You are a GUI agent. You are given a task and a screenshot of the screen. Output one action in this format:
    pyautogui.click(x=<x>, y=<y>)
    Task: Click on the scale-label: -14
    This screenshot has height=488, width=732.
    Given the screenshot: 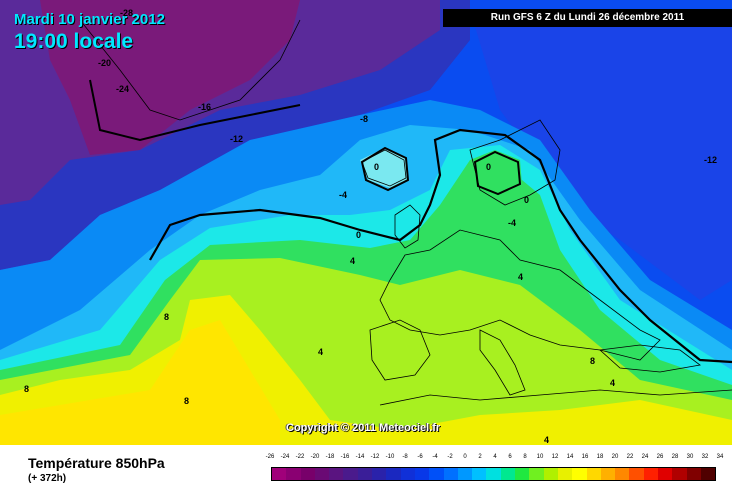 What is the action you would take?
    pyautogui.click(x=360, y=457)
    